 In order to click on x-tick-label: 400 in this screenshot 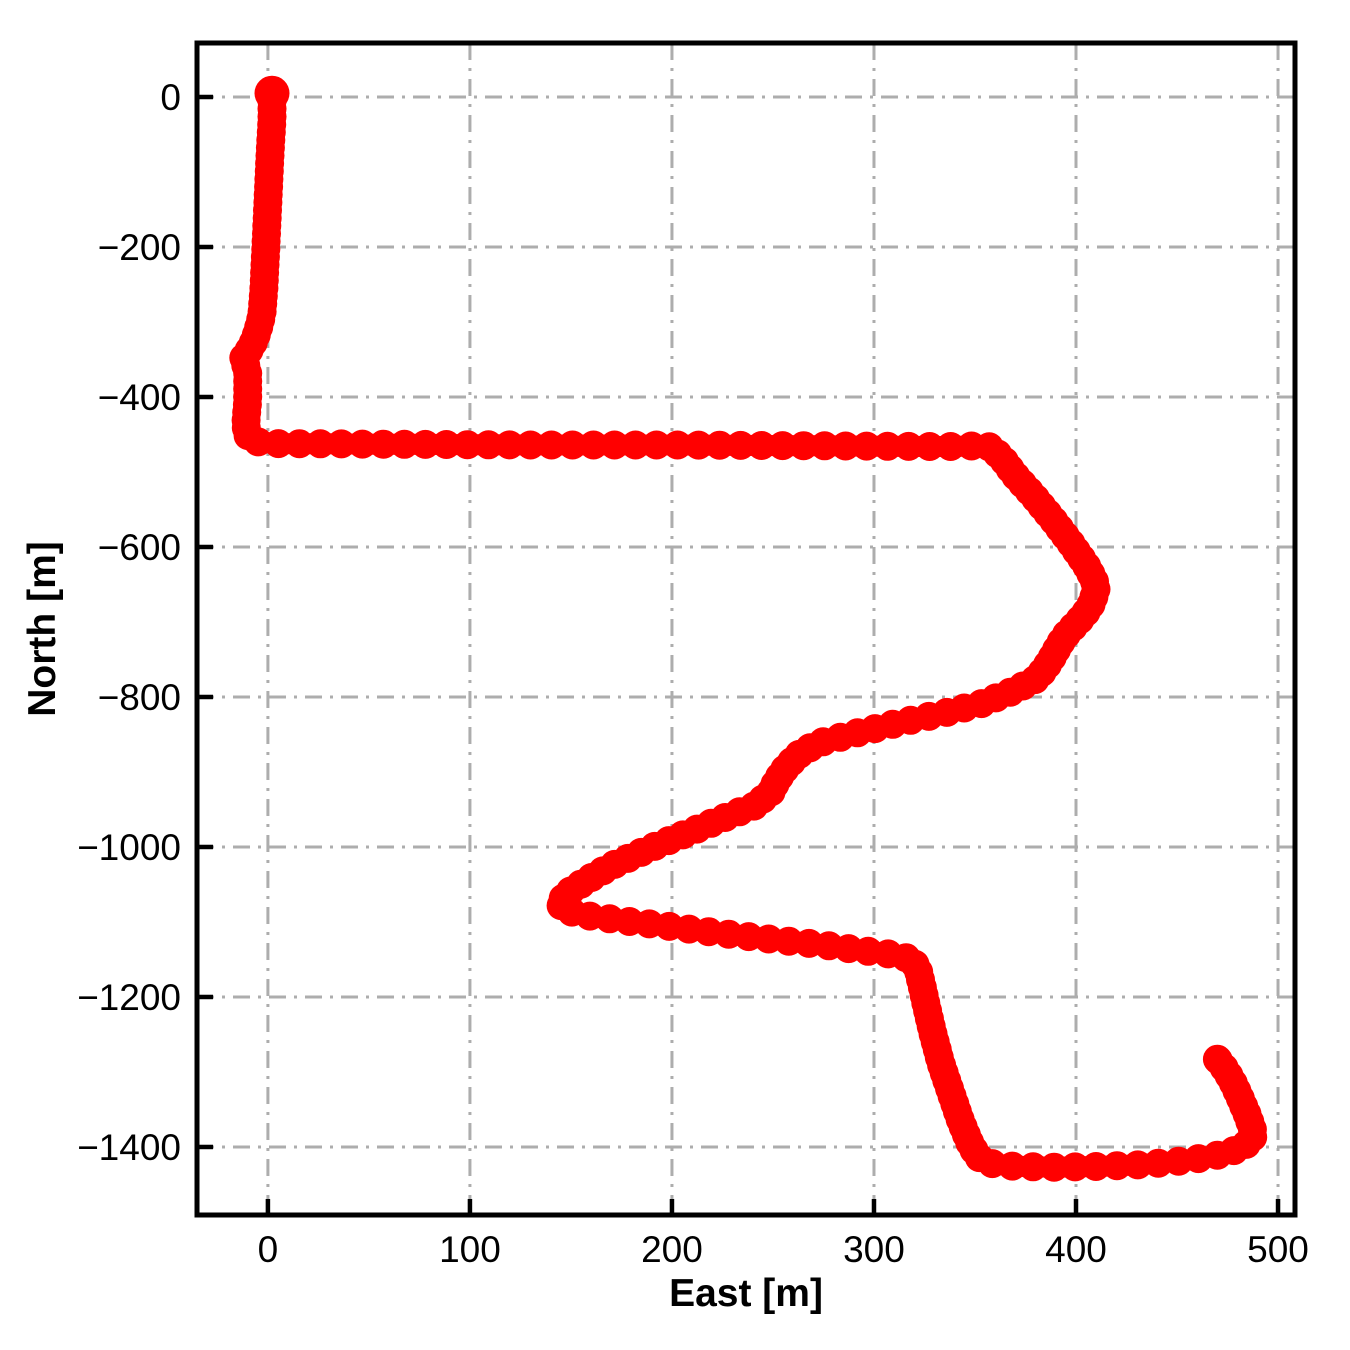, I will do `click(1076, 1249)`.